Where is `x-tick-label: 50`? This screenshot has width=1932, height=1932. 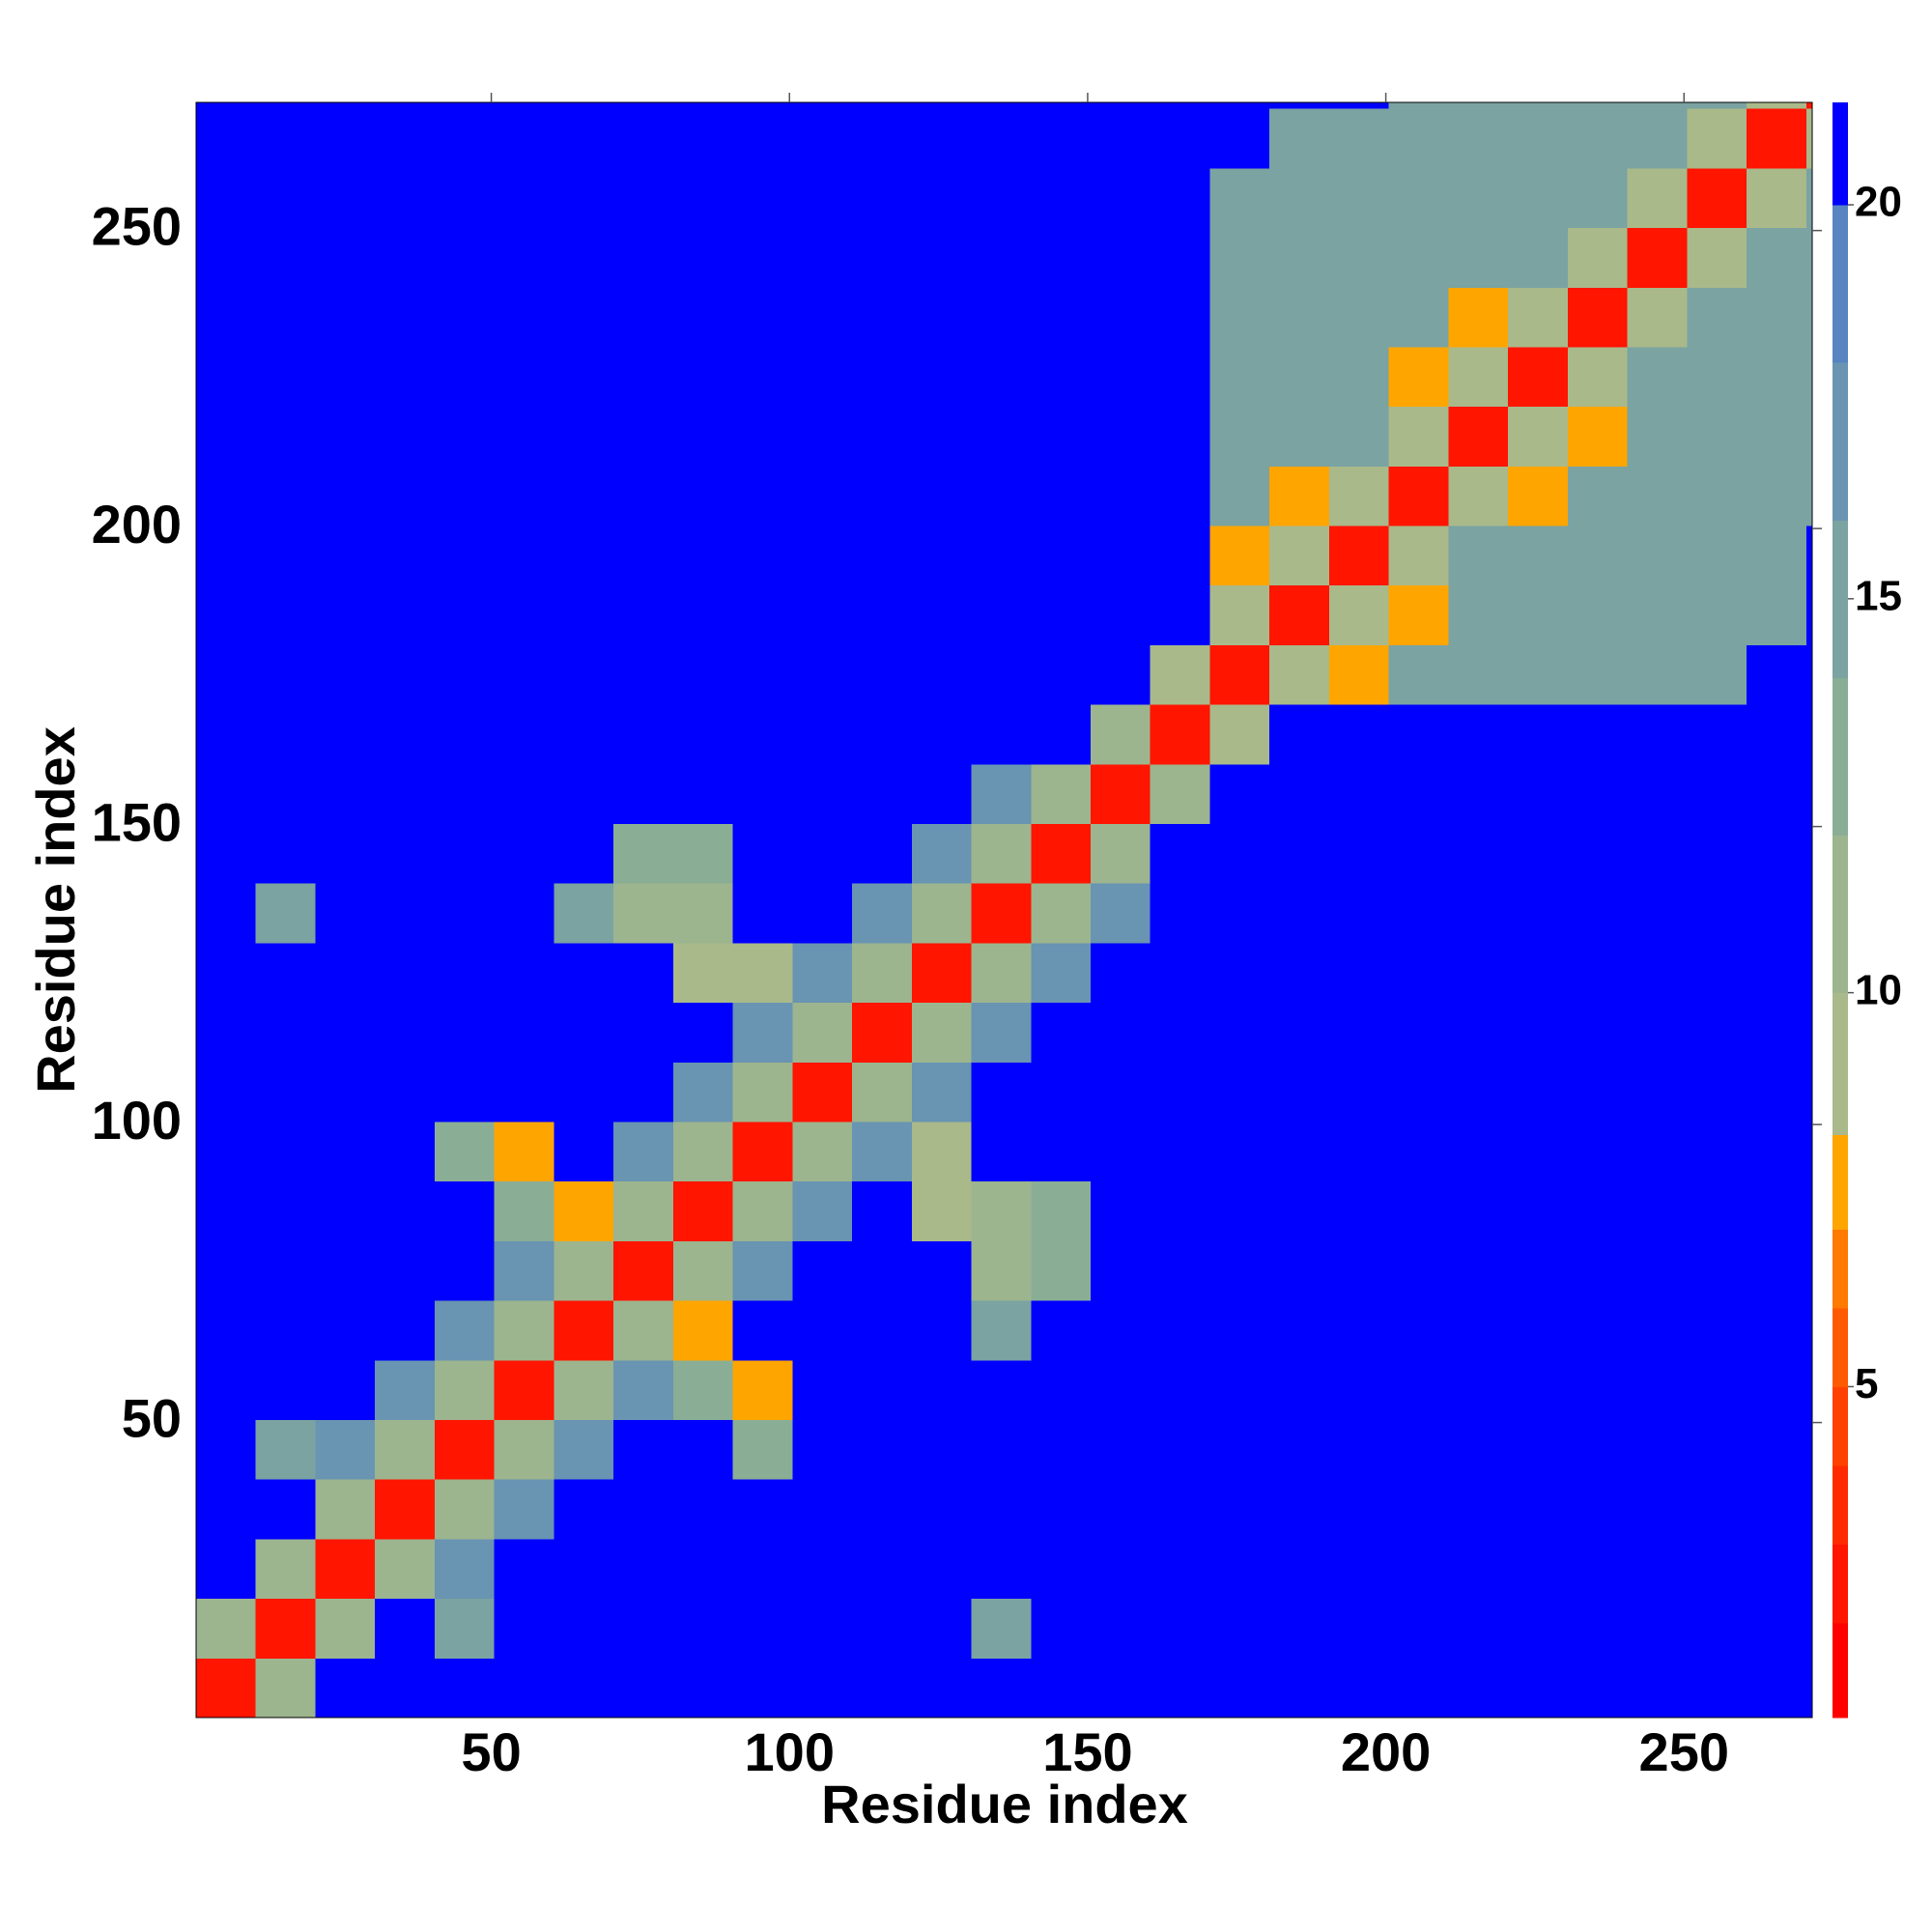 x-tick-label: 50 is located at coordinates (491, 1751).